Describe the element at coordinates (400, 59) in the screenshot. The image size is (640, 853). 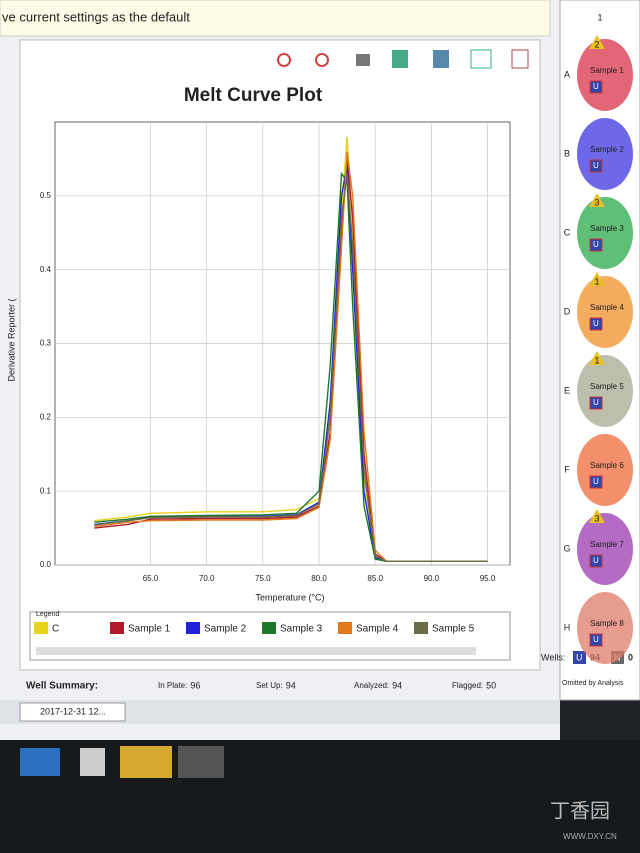
I see `tool-a` at that location.